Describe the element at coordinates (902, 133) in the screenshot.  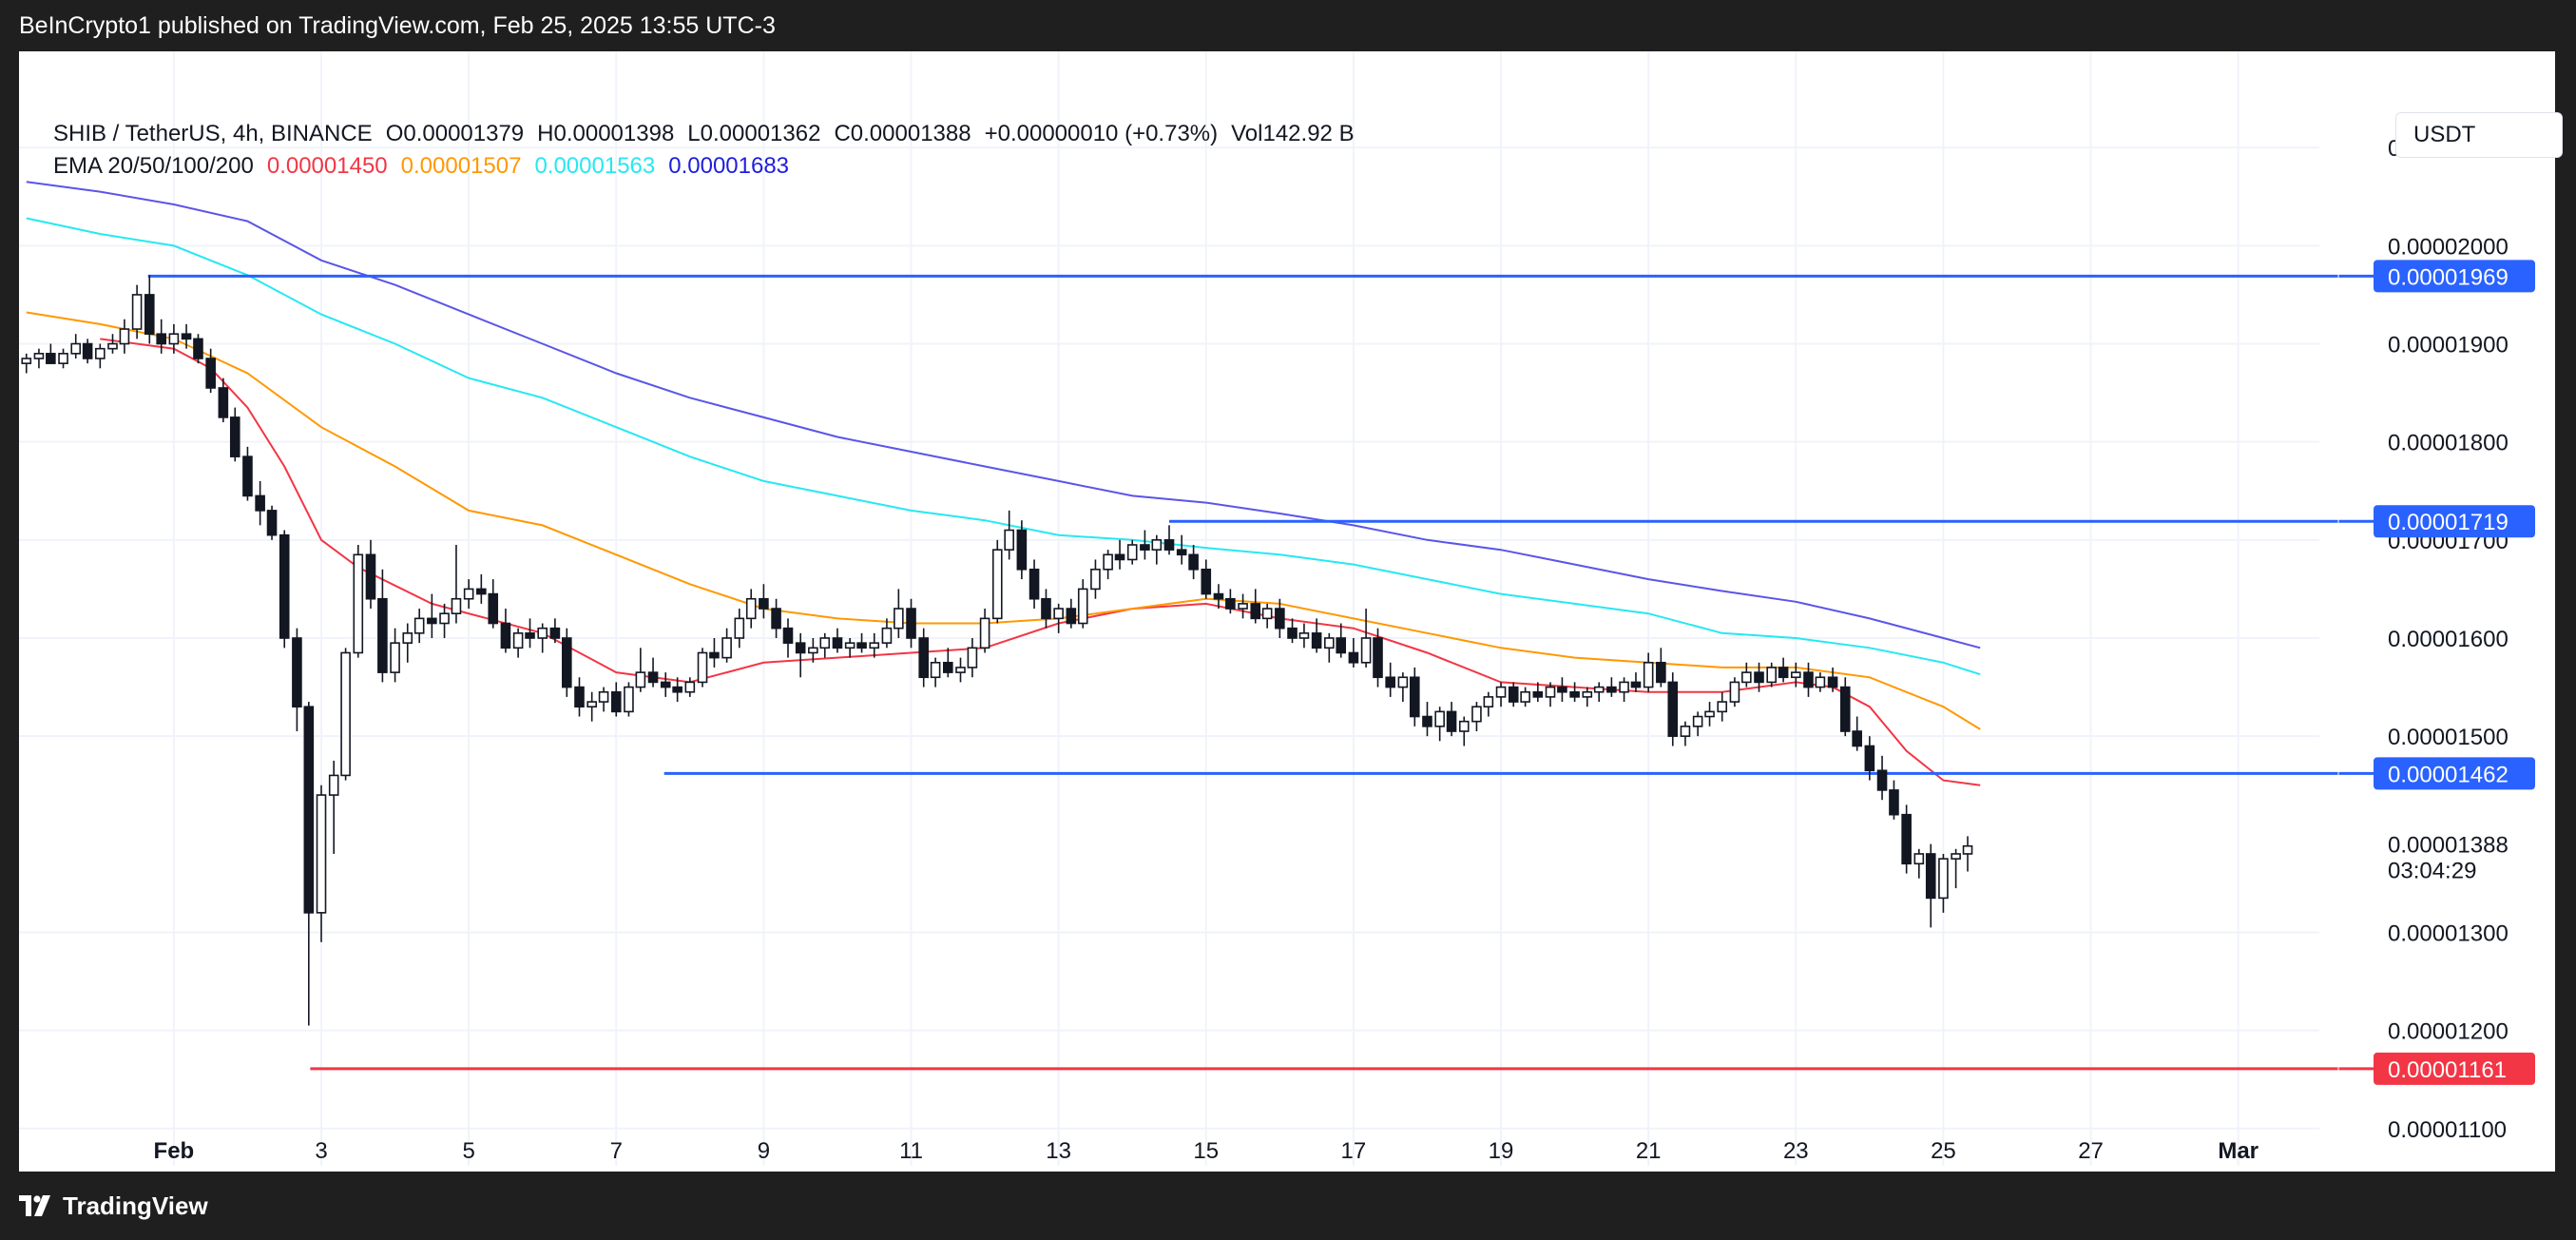
I see `close-value: C0.00001388` at that location.